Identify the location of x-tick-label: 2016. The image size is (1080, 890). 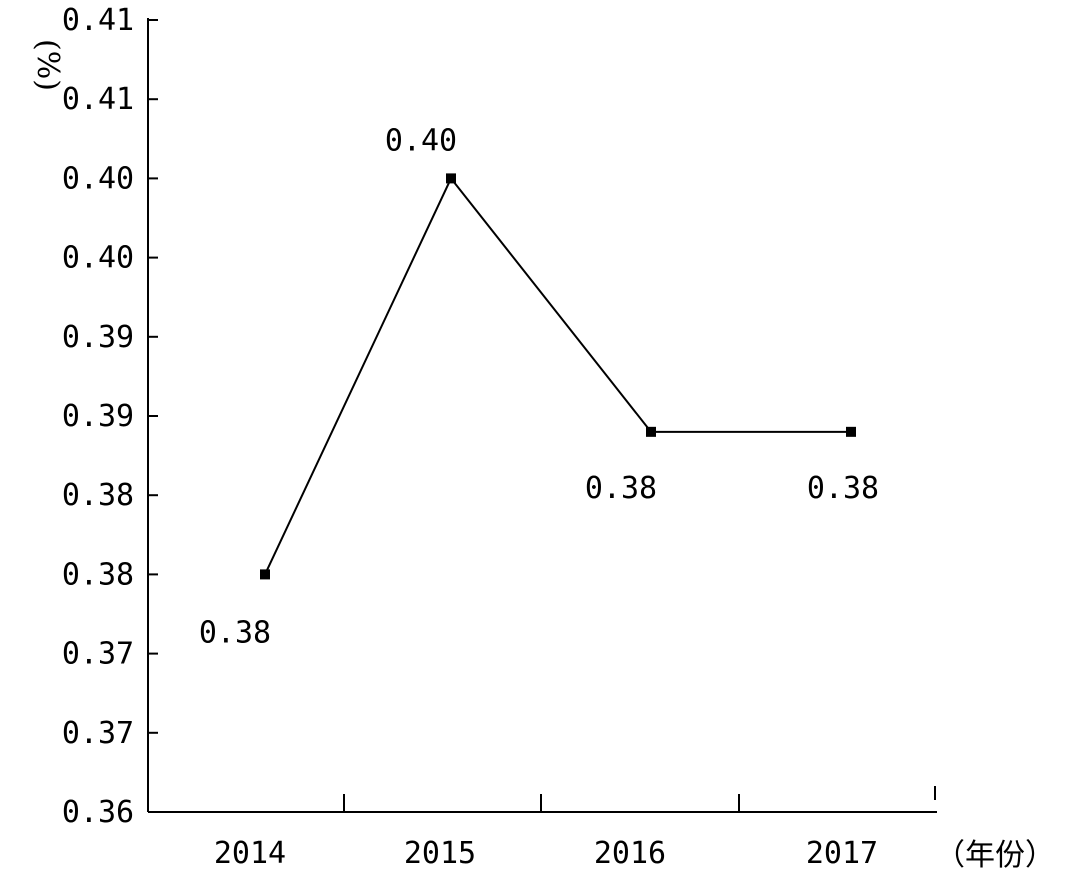
(630, 853).